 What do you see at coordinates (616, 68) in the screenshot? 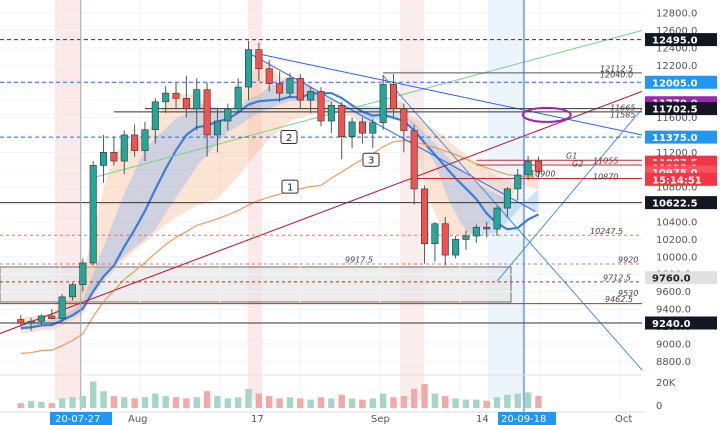
I see `level-annotation: 12112.5` at bounding box center [616, 68].